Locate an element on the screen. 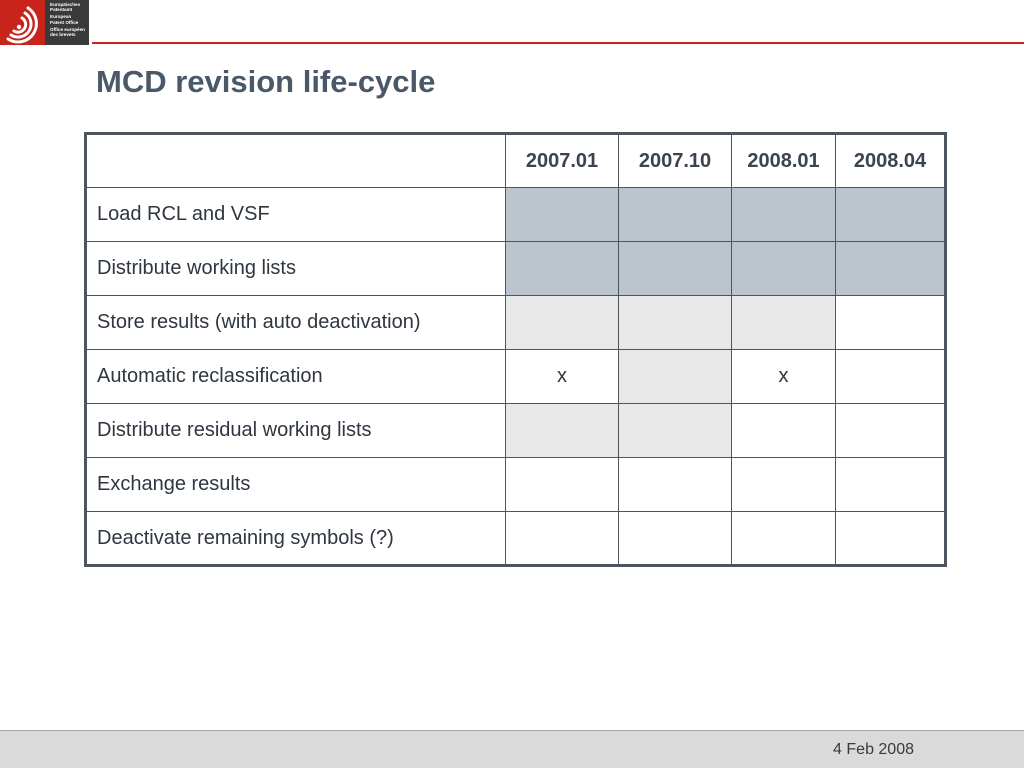 This screenshot has height=768, width=1024. column-header: 2007.01 is located at coordinates (562, 160).